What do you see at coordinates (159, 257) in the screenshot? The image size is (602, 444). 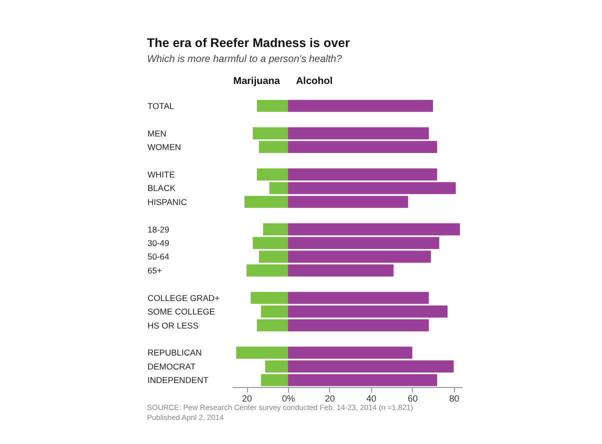 I see `y-tick-label: 50-64` at bounding box center [159, 257].